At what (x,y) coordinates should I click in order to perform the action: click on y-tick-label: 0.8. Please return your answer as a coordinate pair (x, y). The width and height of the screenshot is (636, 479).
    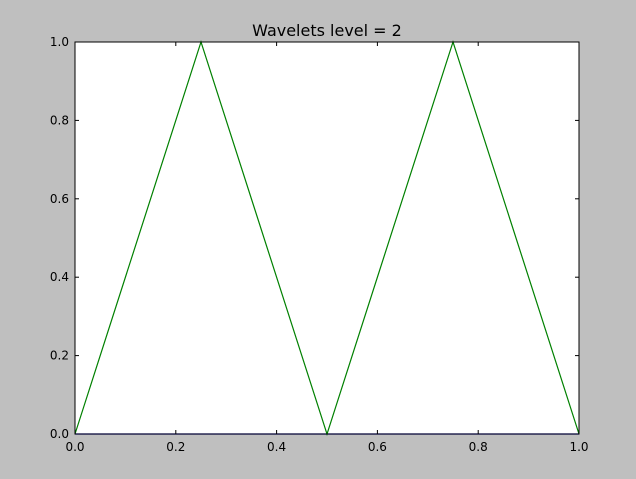
    Looking at the image, I should click on (59, 120).